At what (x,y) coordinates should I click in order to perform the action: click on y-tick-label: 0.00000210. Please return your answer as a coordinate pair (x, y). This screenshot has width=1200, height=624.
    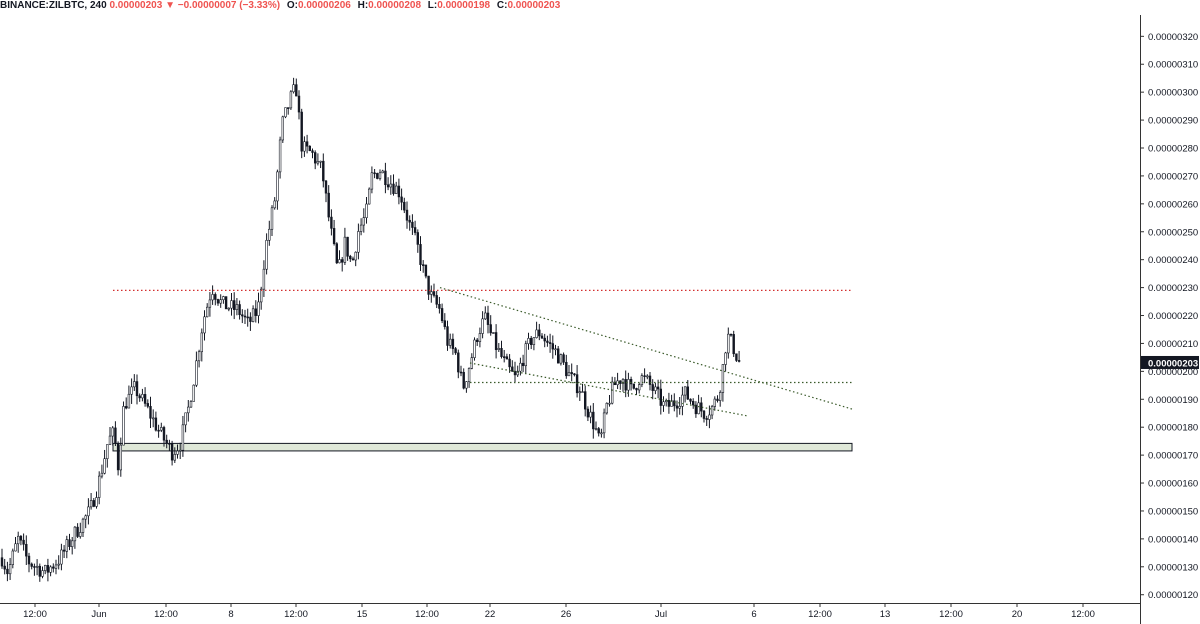
    Looking at the image, I should click on (1173, 344).